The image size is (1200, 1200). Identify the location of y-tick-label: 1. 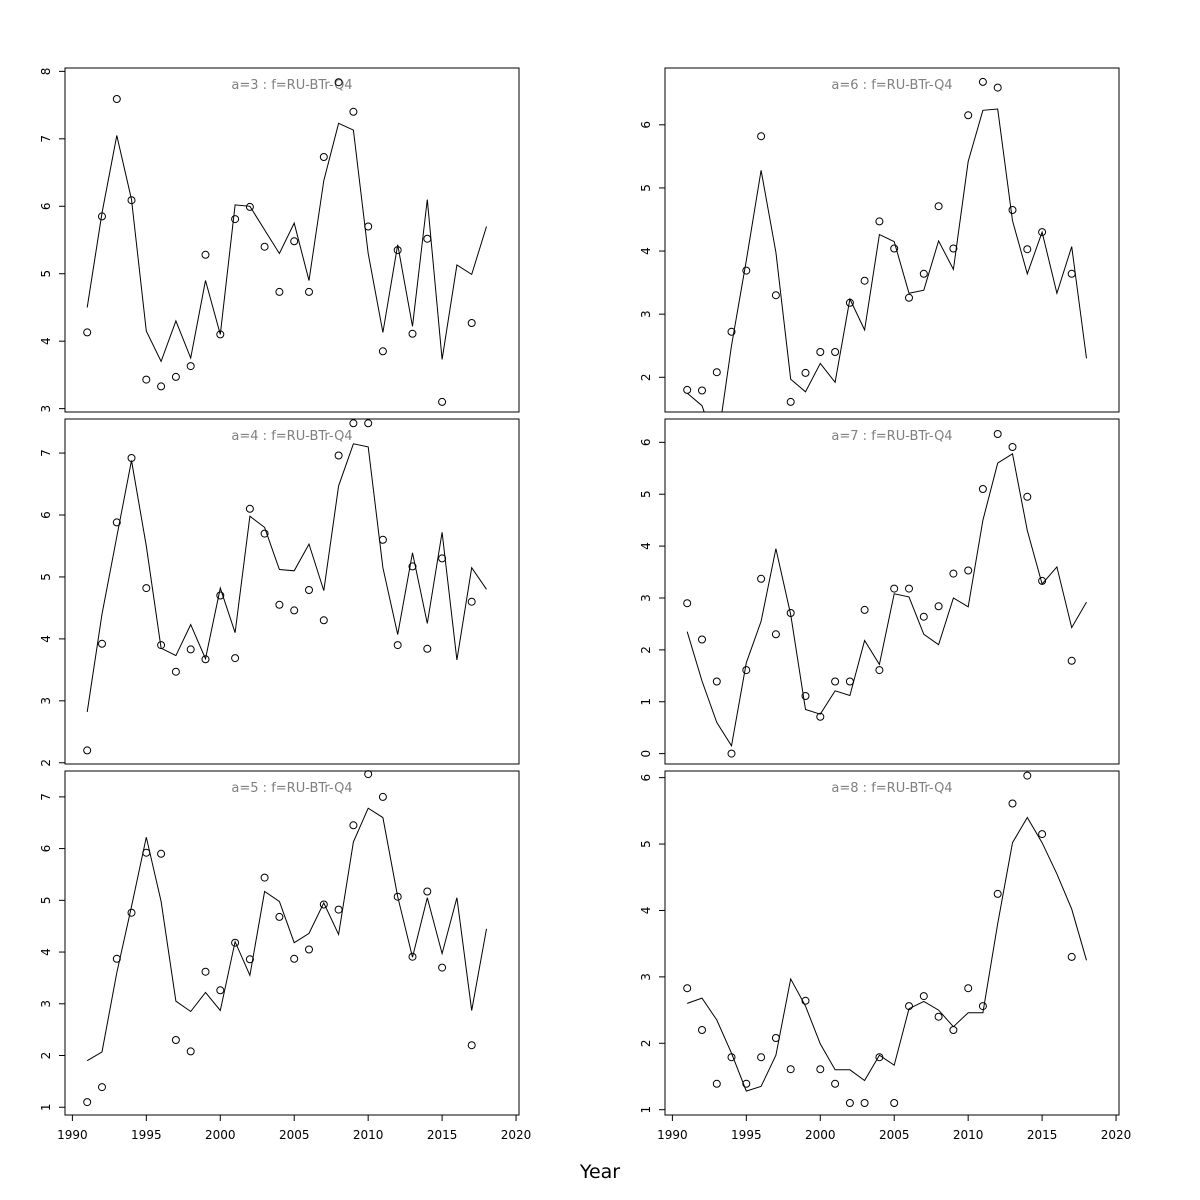
(646, 1110).